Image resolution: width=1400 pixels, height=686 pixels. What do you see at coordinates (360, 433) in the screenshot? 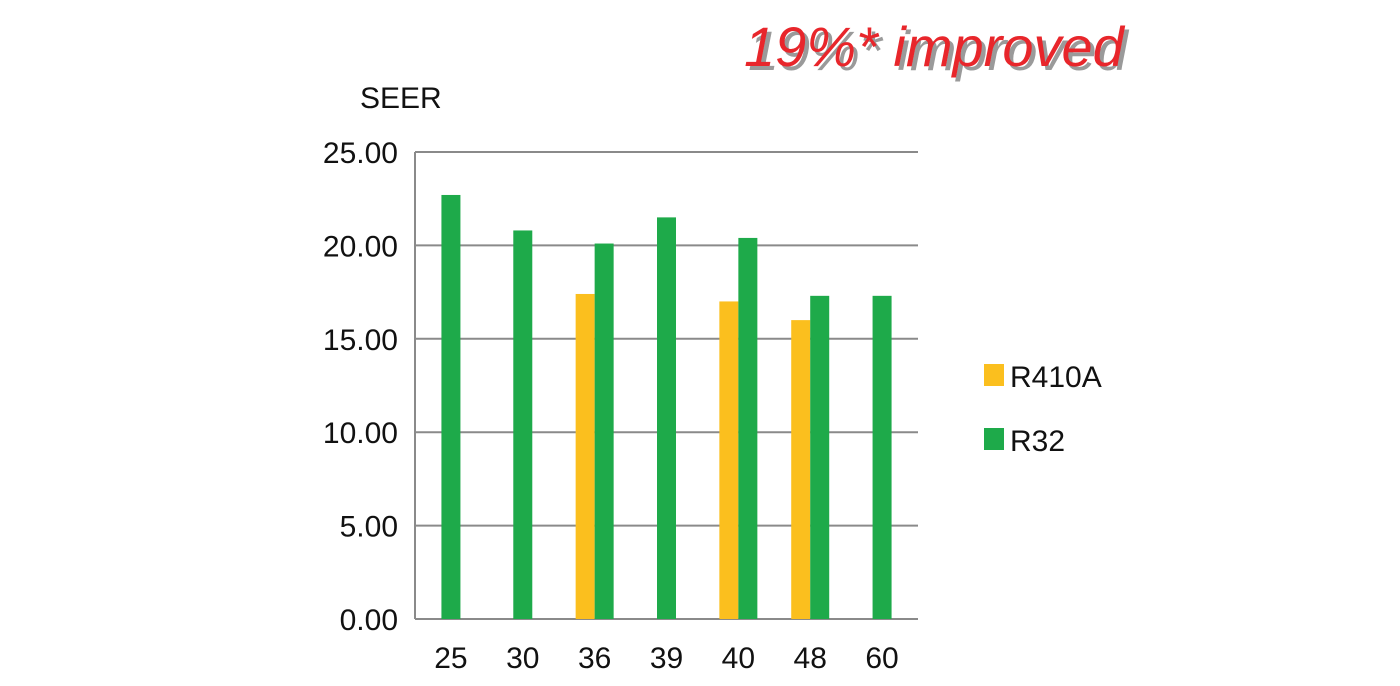
I see `y-tick-label: 10.00` at bounding box center [360, 433].